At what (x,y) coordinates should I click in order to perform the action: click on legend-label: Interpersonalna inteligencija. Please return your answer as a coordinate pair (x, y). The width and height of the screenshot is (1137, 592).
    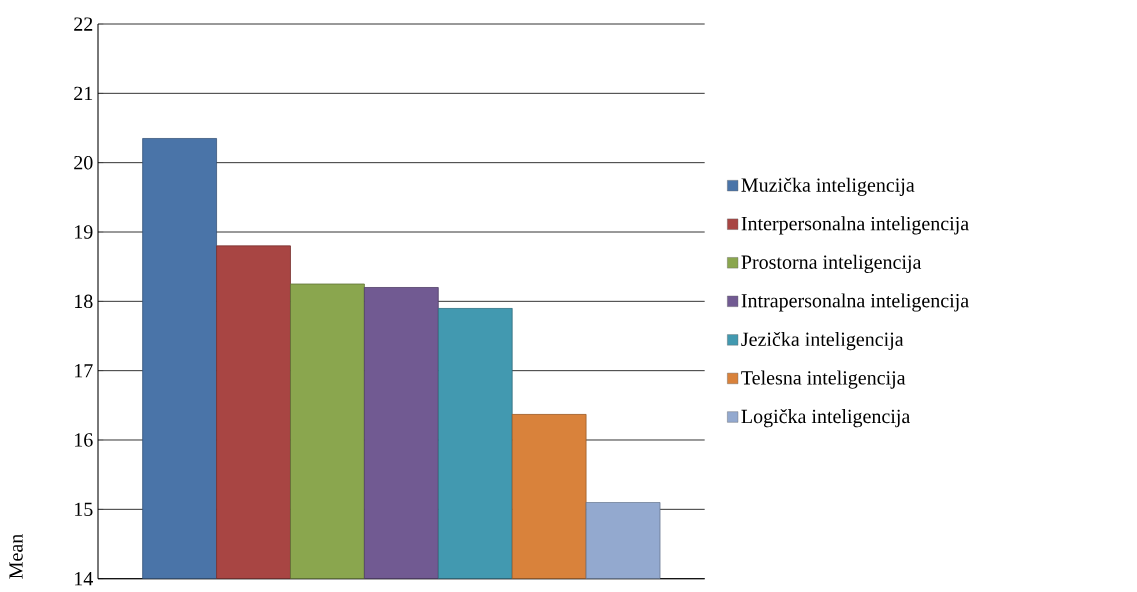
    Looking at the image, I should click on (855, 225).